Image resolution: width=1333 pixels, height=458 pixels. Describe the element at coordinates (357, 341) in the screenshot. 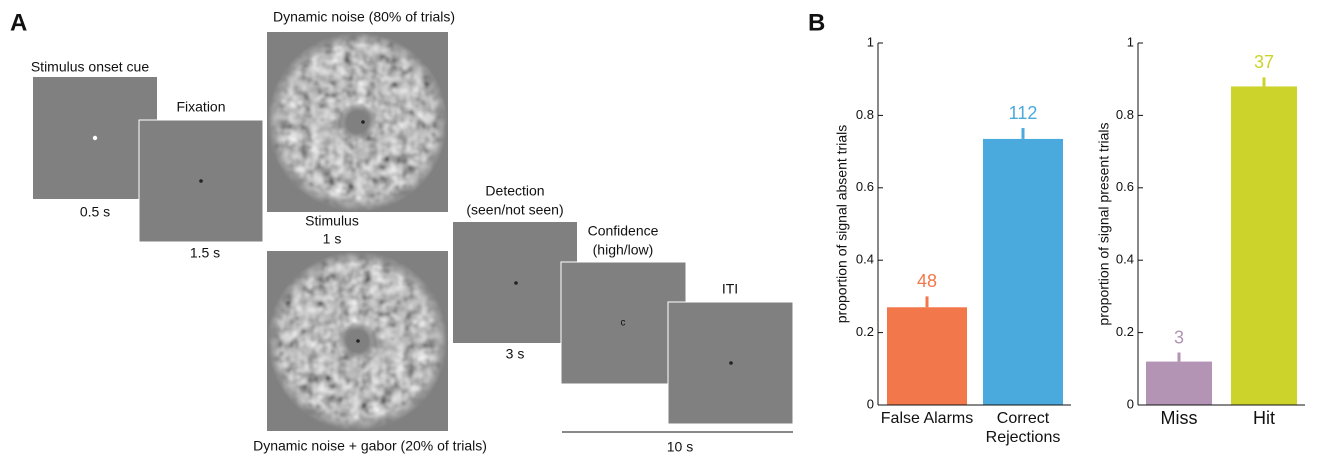

I see `noise-gabor-screen` at that location.